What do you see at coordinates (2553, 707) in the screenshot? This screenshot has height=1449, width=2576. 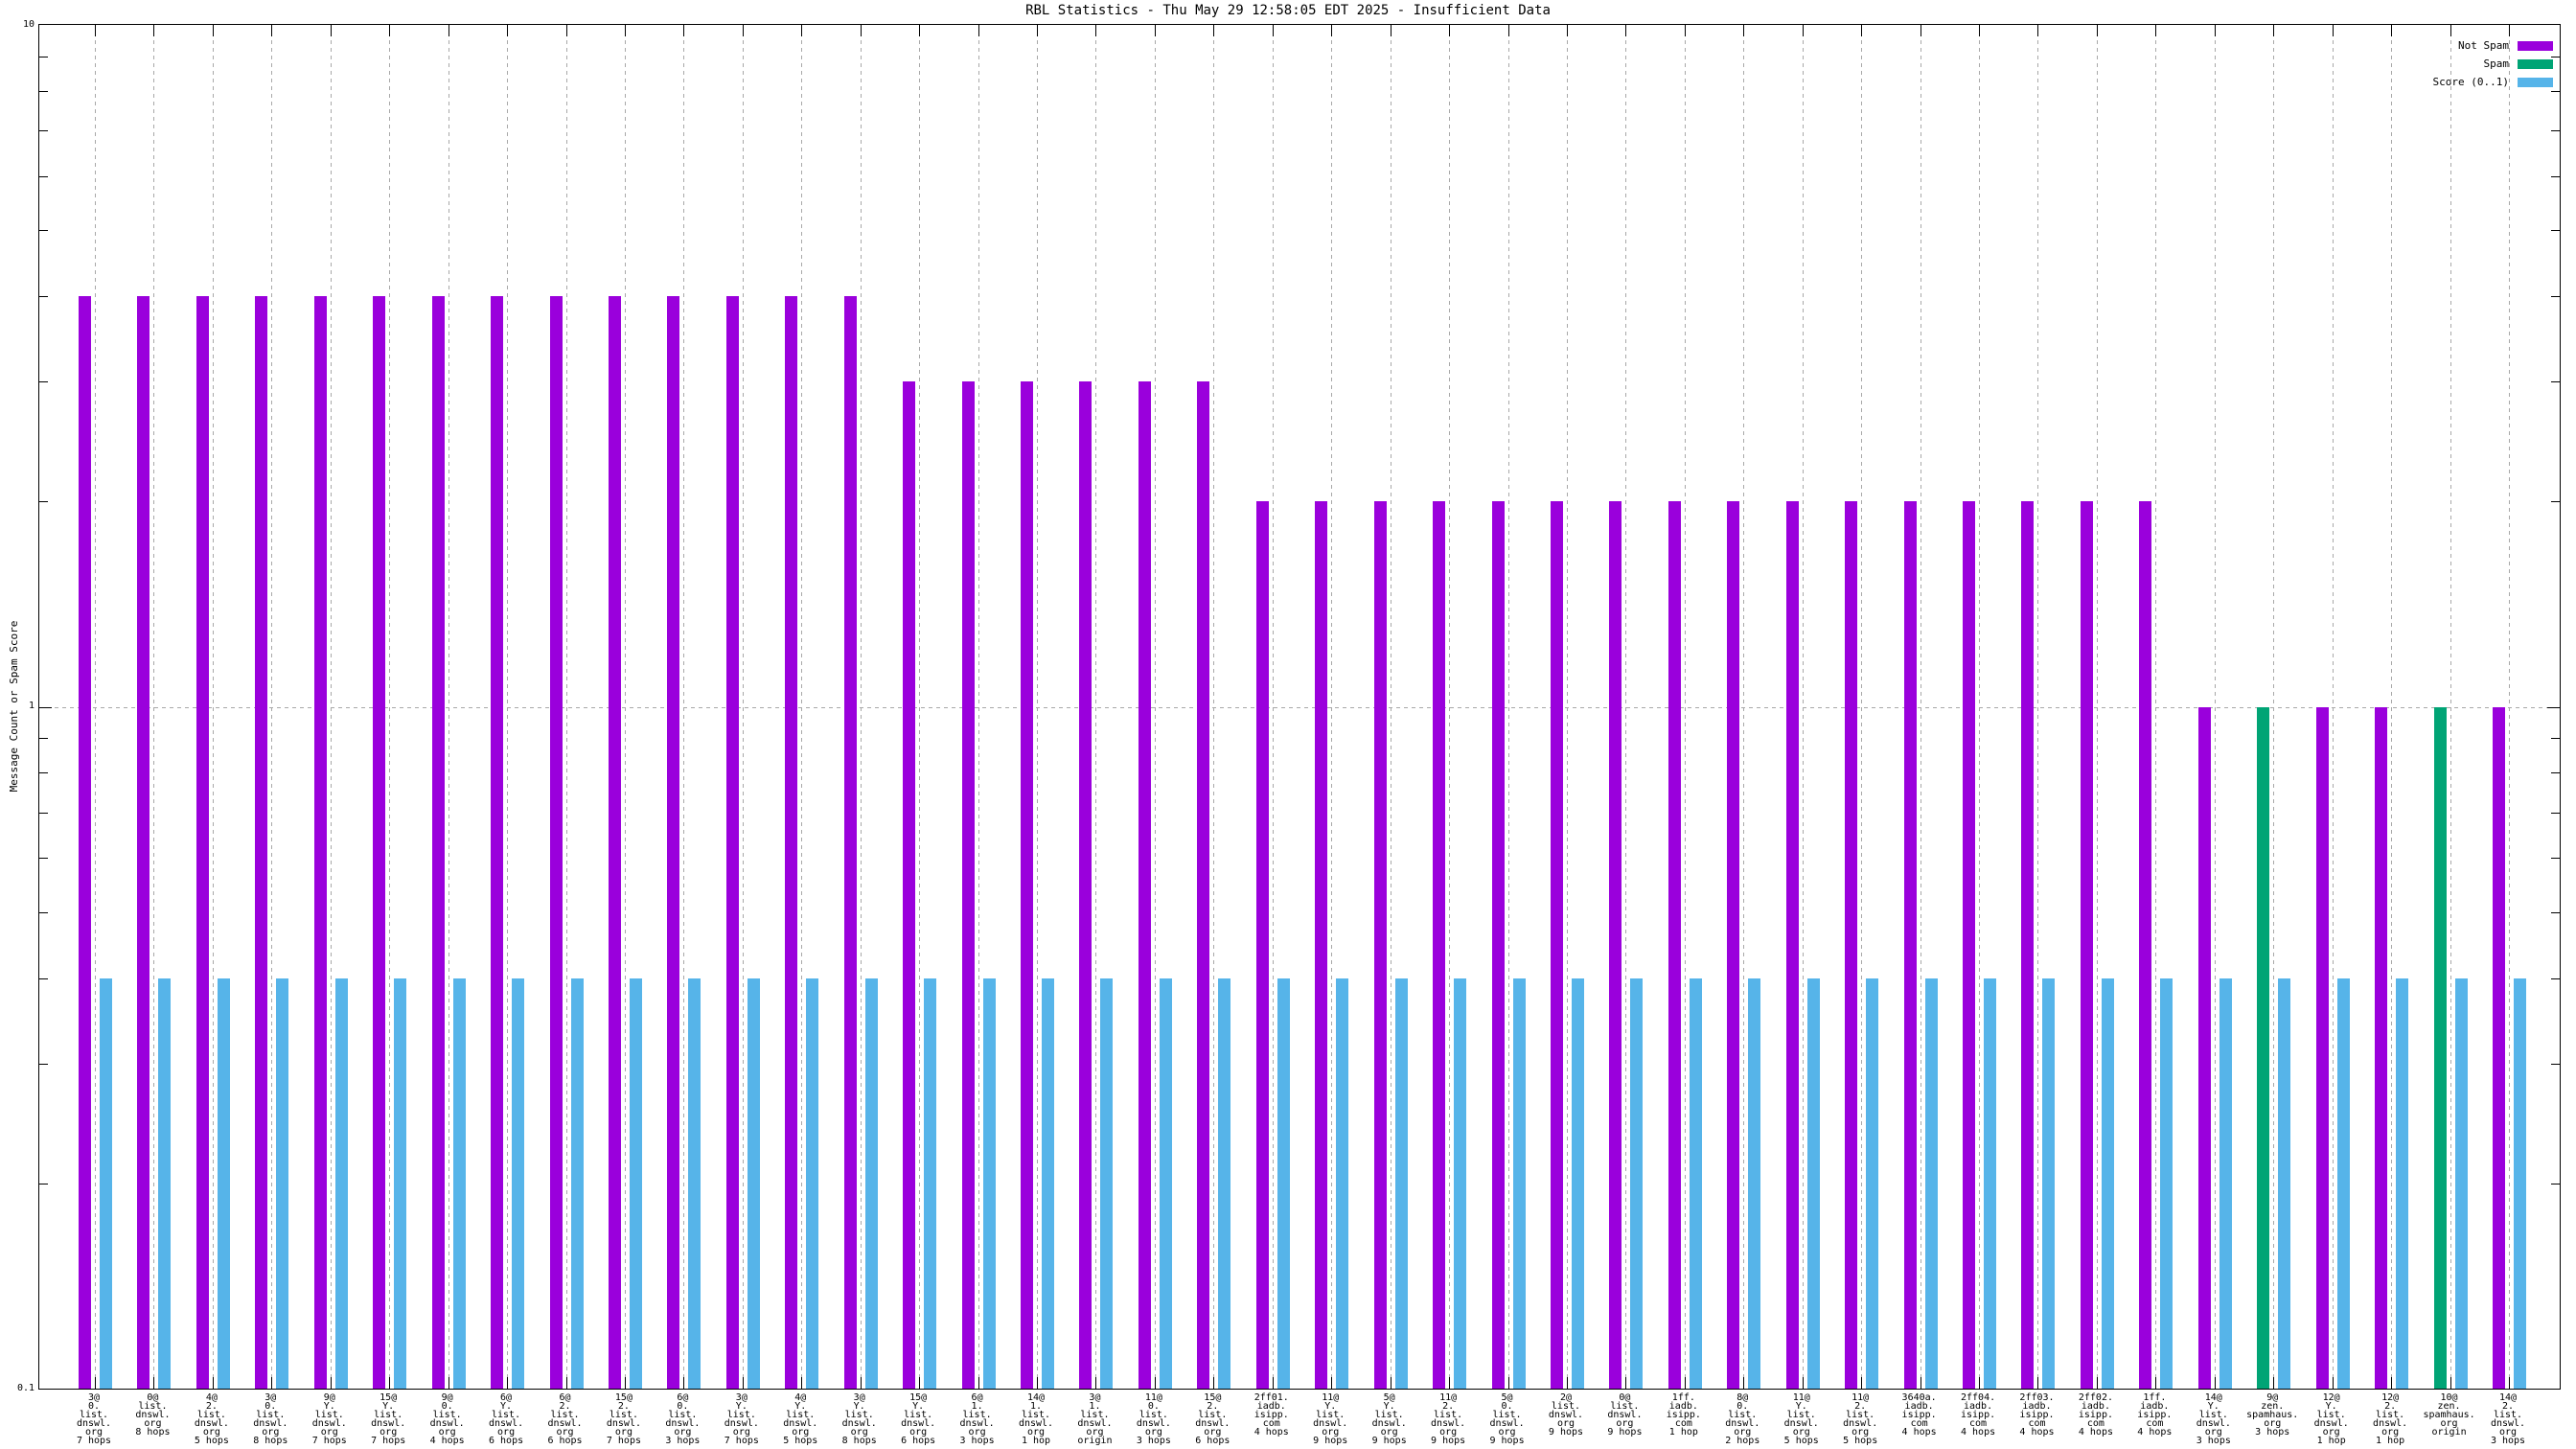 I see `y-major-tick-right` at bounding box center [2553, 707].